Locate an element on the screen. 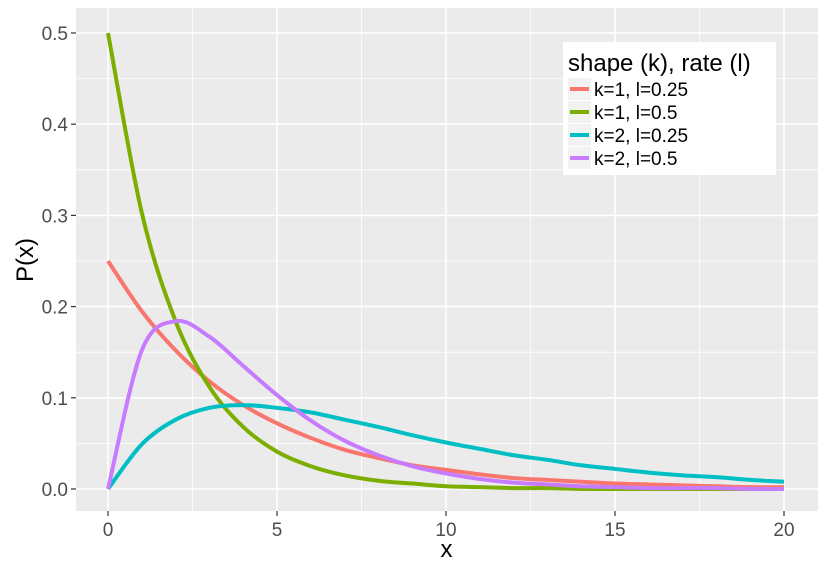  x-tick-label: 20 is located at coordinates (783, 530).